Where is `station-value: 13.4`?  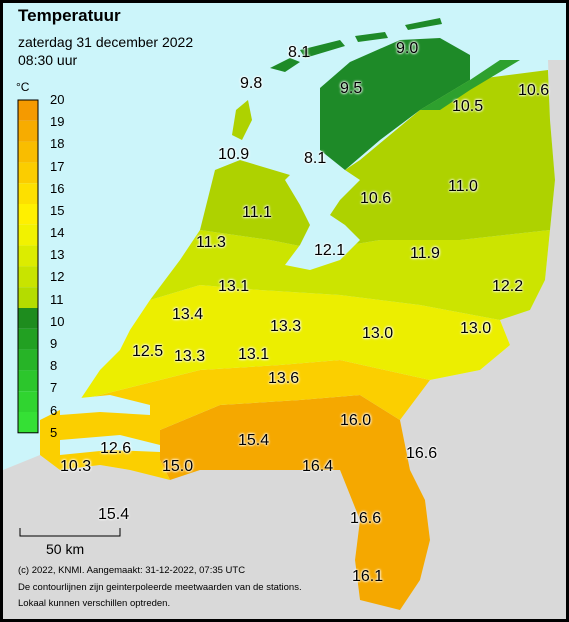
station-value: 13.4 is located at coordinates (188, 314).